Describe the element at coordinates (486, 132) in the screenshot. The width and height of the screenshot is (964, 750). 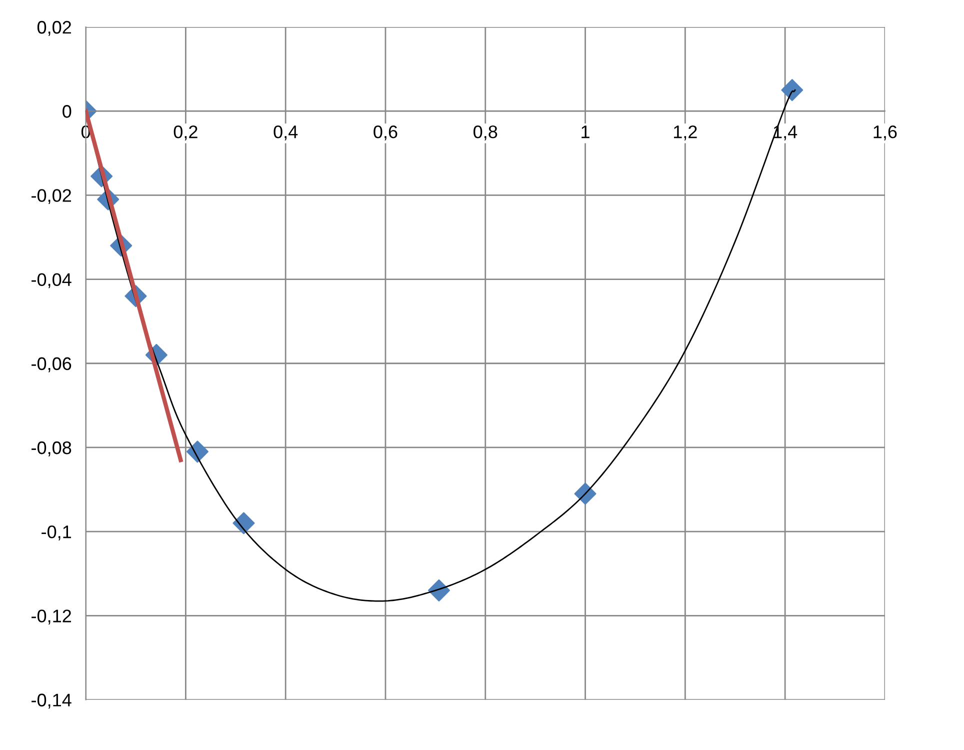
I see `x-tick-label: 0,8` at that location.